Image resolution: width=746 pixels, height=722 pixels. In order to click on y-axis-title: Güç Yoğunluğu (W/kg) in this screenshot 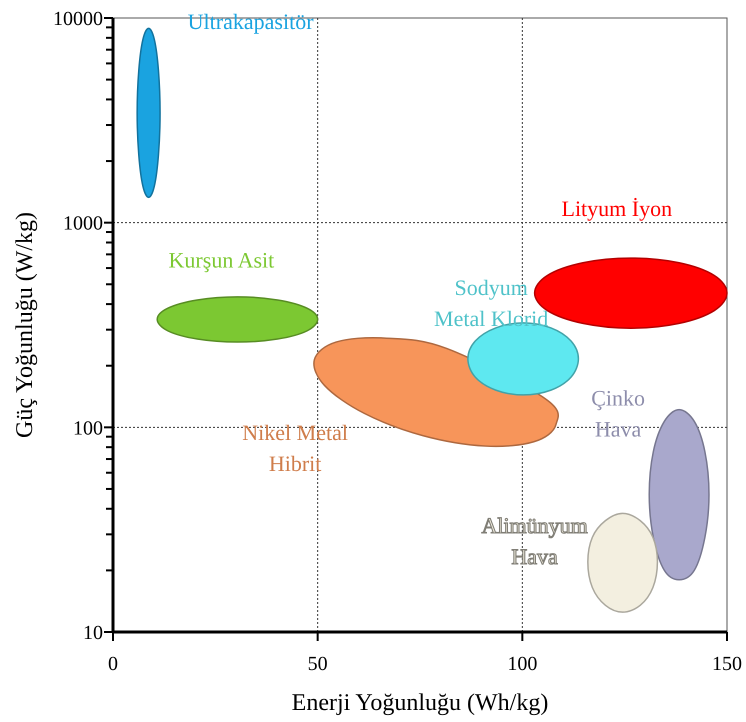, I will do `click(25, 325)`.